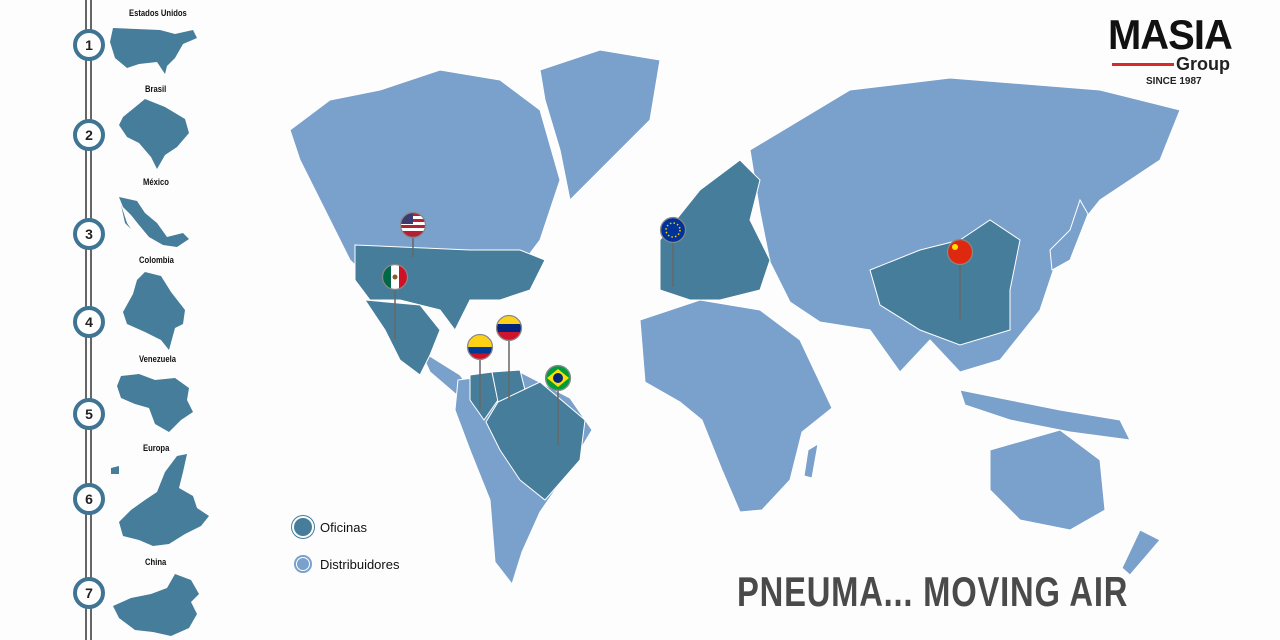 The width and height of the screenshot is (1280, 640). I want to click on brazil-silhouette, so click(154, 134).